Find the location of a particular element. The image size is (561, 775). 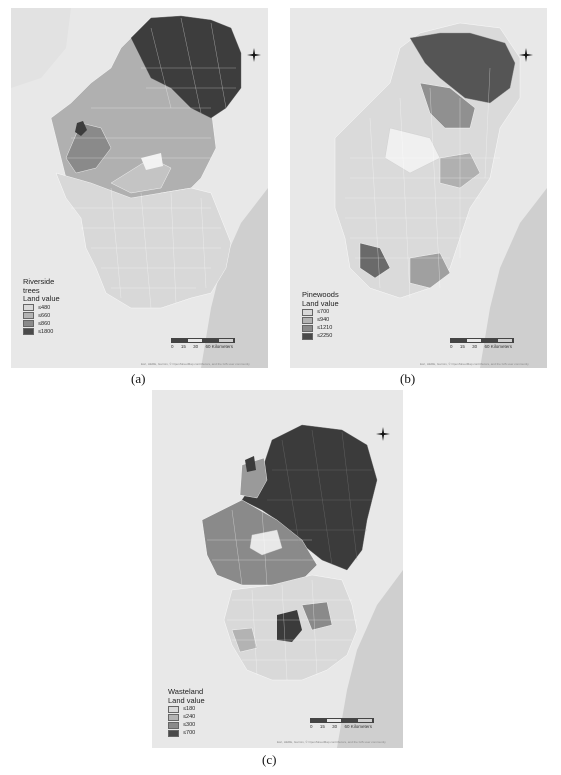

legend-title-line: Pinewoods is located at coordinates (320, 294).